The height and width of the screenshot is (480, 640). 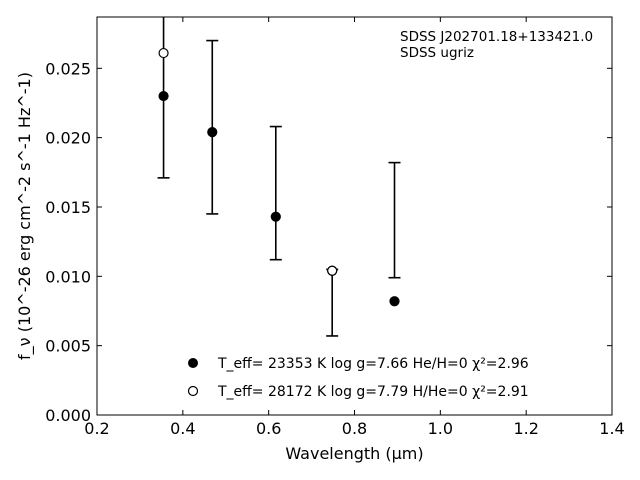 What do you see at coordinates (68, 415) in the screenshot?
I see `y-tick-label: 0.000` at bounding box center [68, 415].